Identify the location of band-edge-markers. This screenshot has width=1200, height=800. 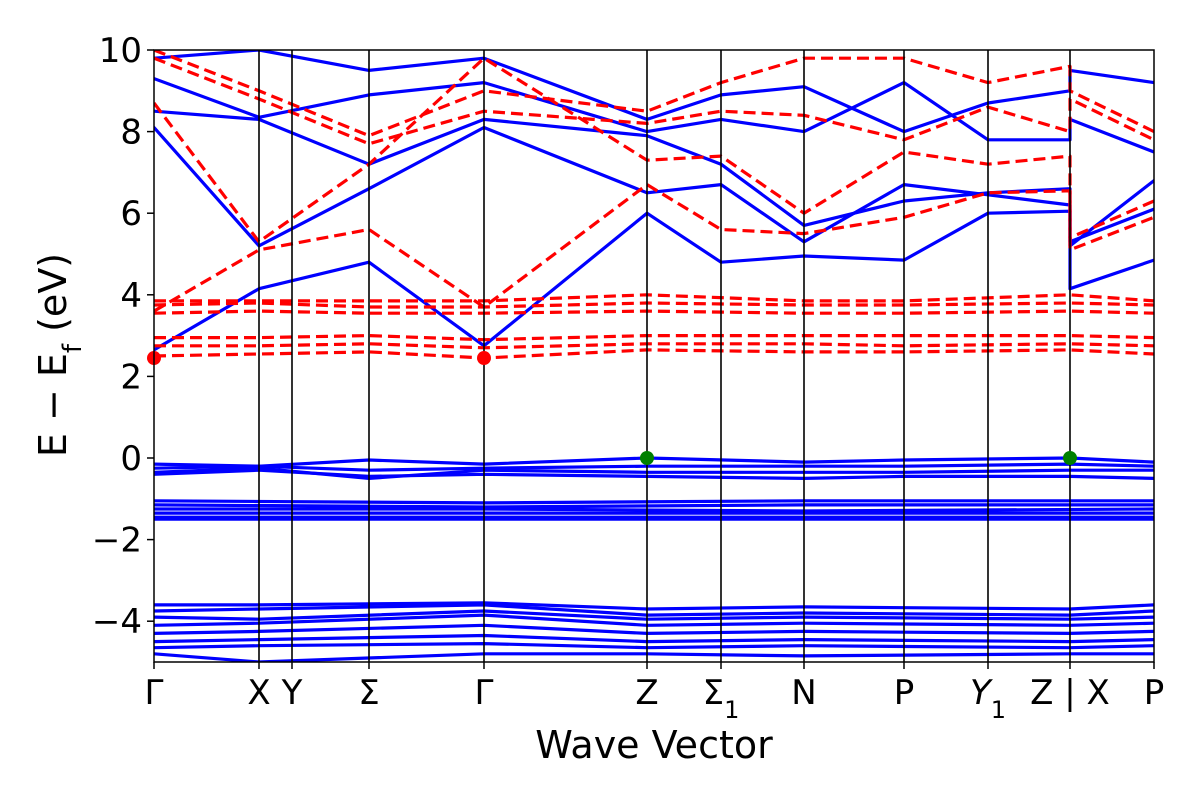
(612, 408).